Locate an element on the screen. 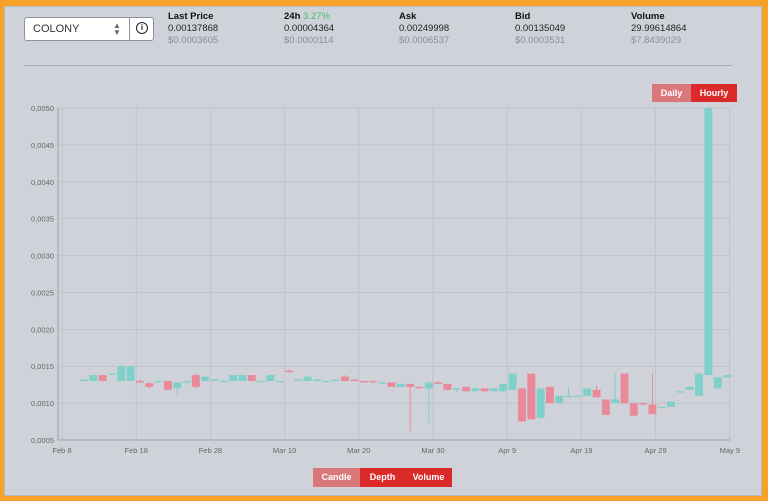  info-button: i is located at coordinates (142, 29).